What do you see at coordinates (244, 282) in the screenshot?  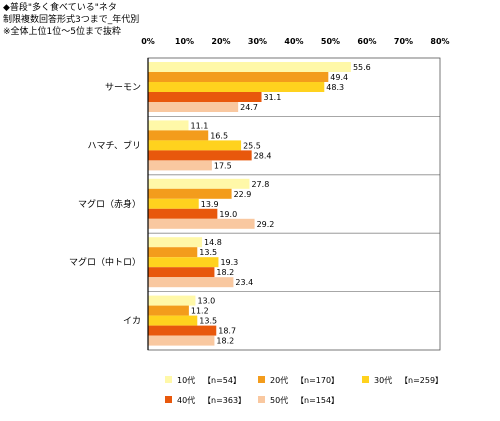 I see `data-label: 23.4` at bounding box center [244, 282].